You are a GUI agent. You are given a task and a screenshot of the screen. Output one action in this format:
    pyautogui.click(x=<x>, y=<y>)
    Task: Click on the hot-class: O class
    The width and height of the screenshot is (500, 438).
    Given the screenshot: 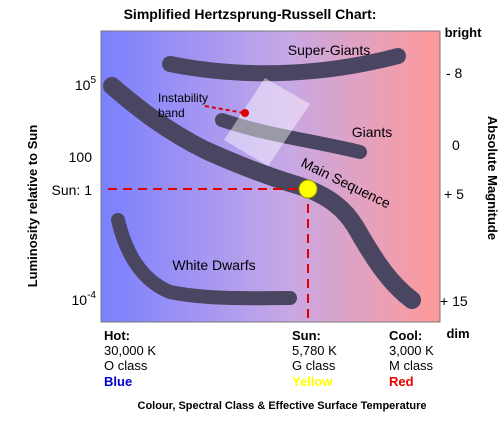 What is the action you would take?
    pyautogui.click(x=126, y=365)
    